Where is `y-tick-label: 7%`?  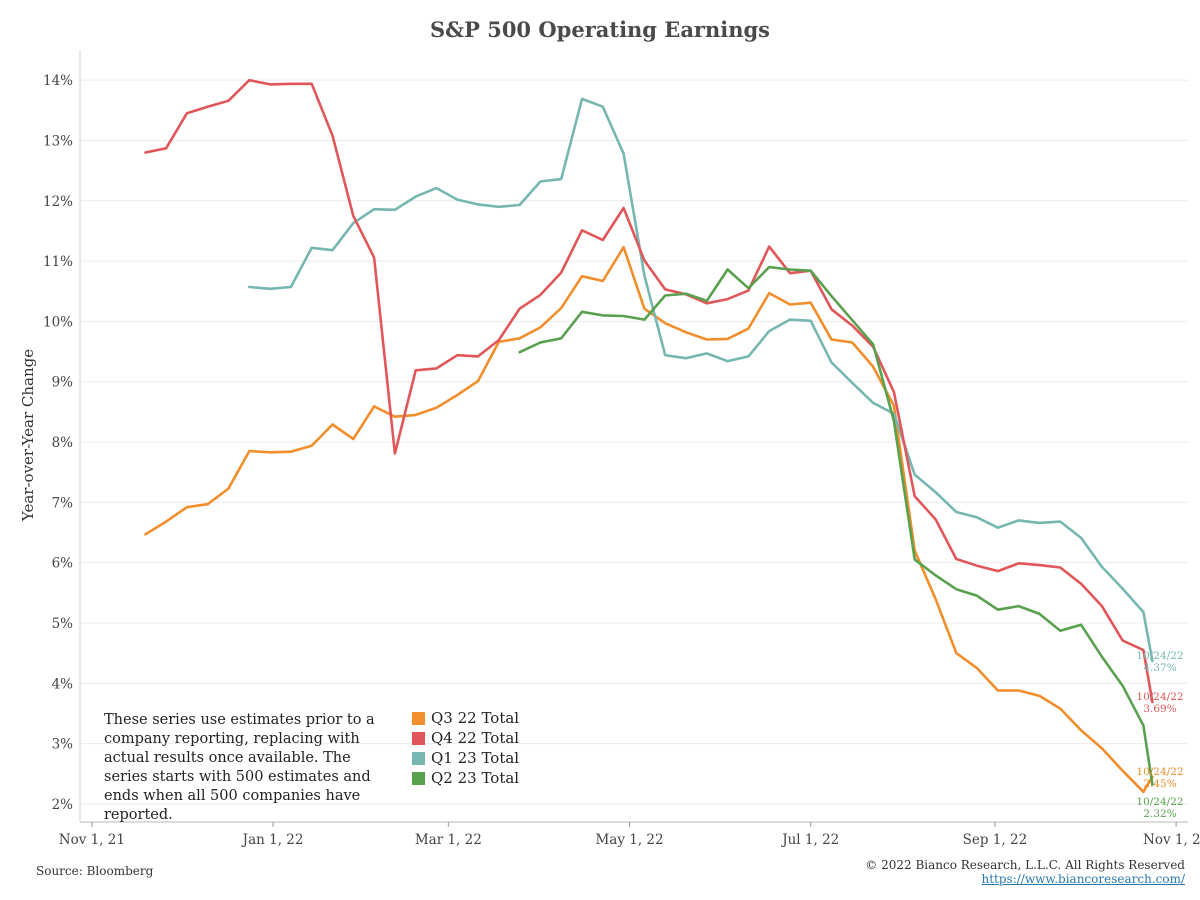 y-tick-label: 7% is located at coordinates (63, 503).